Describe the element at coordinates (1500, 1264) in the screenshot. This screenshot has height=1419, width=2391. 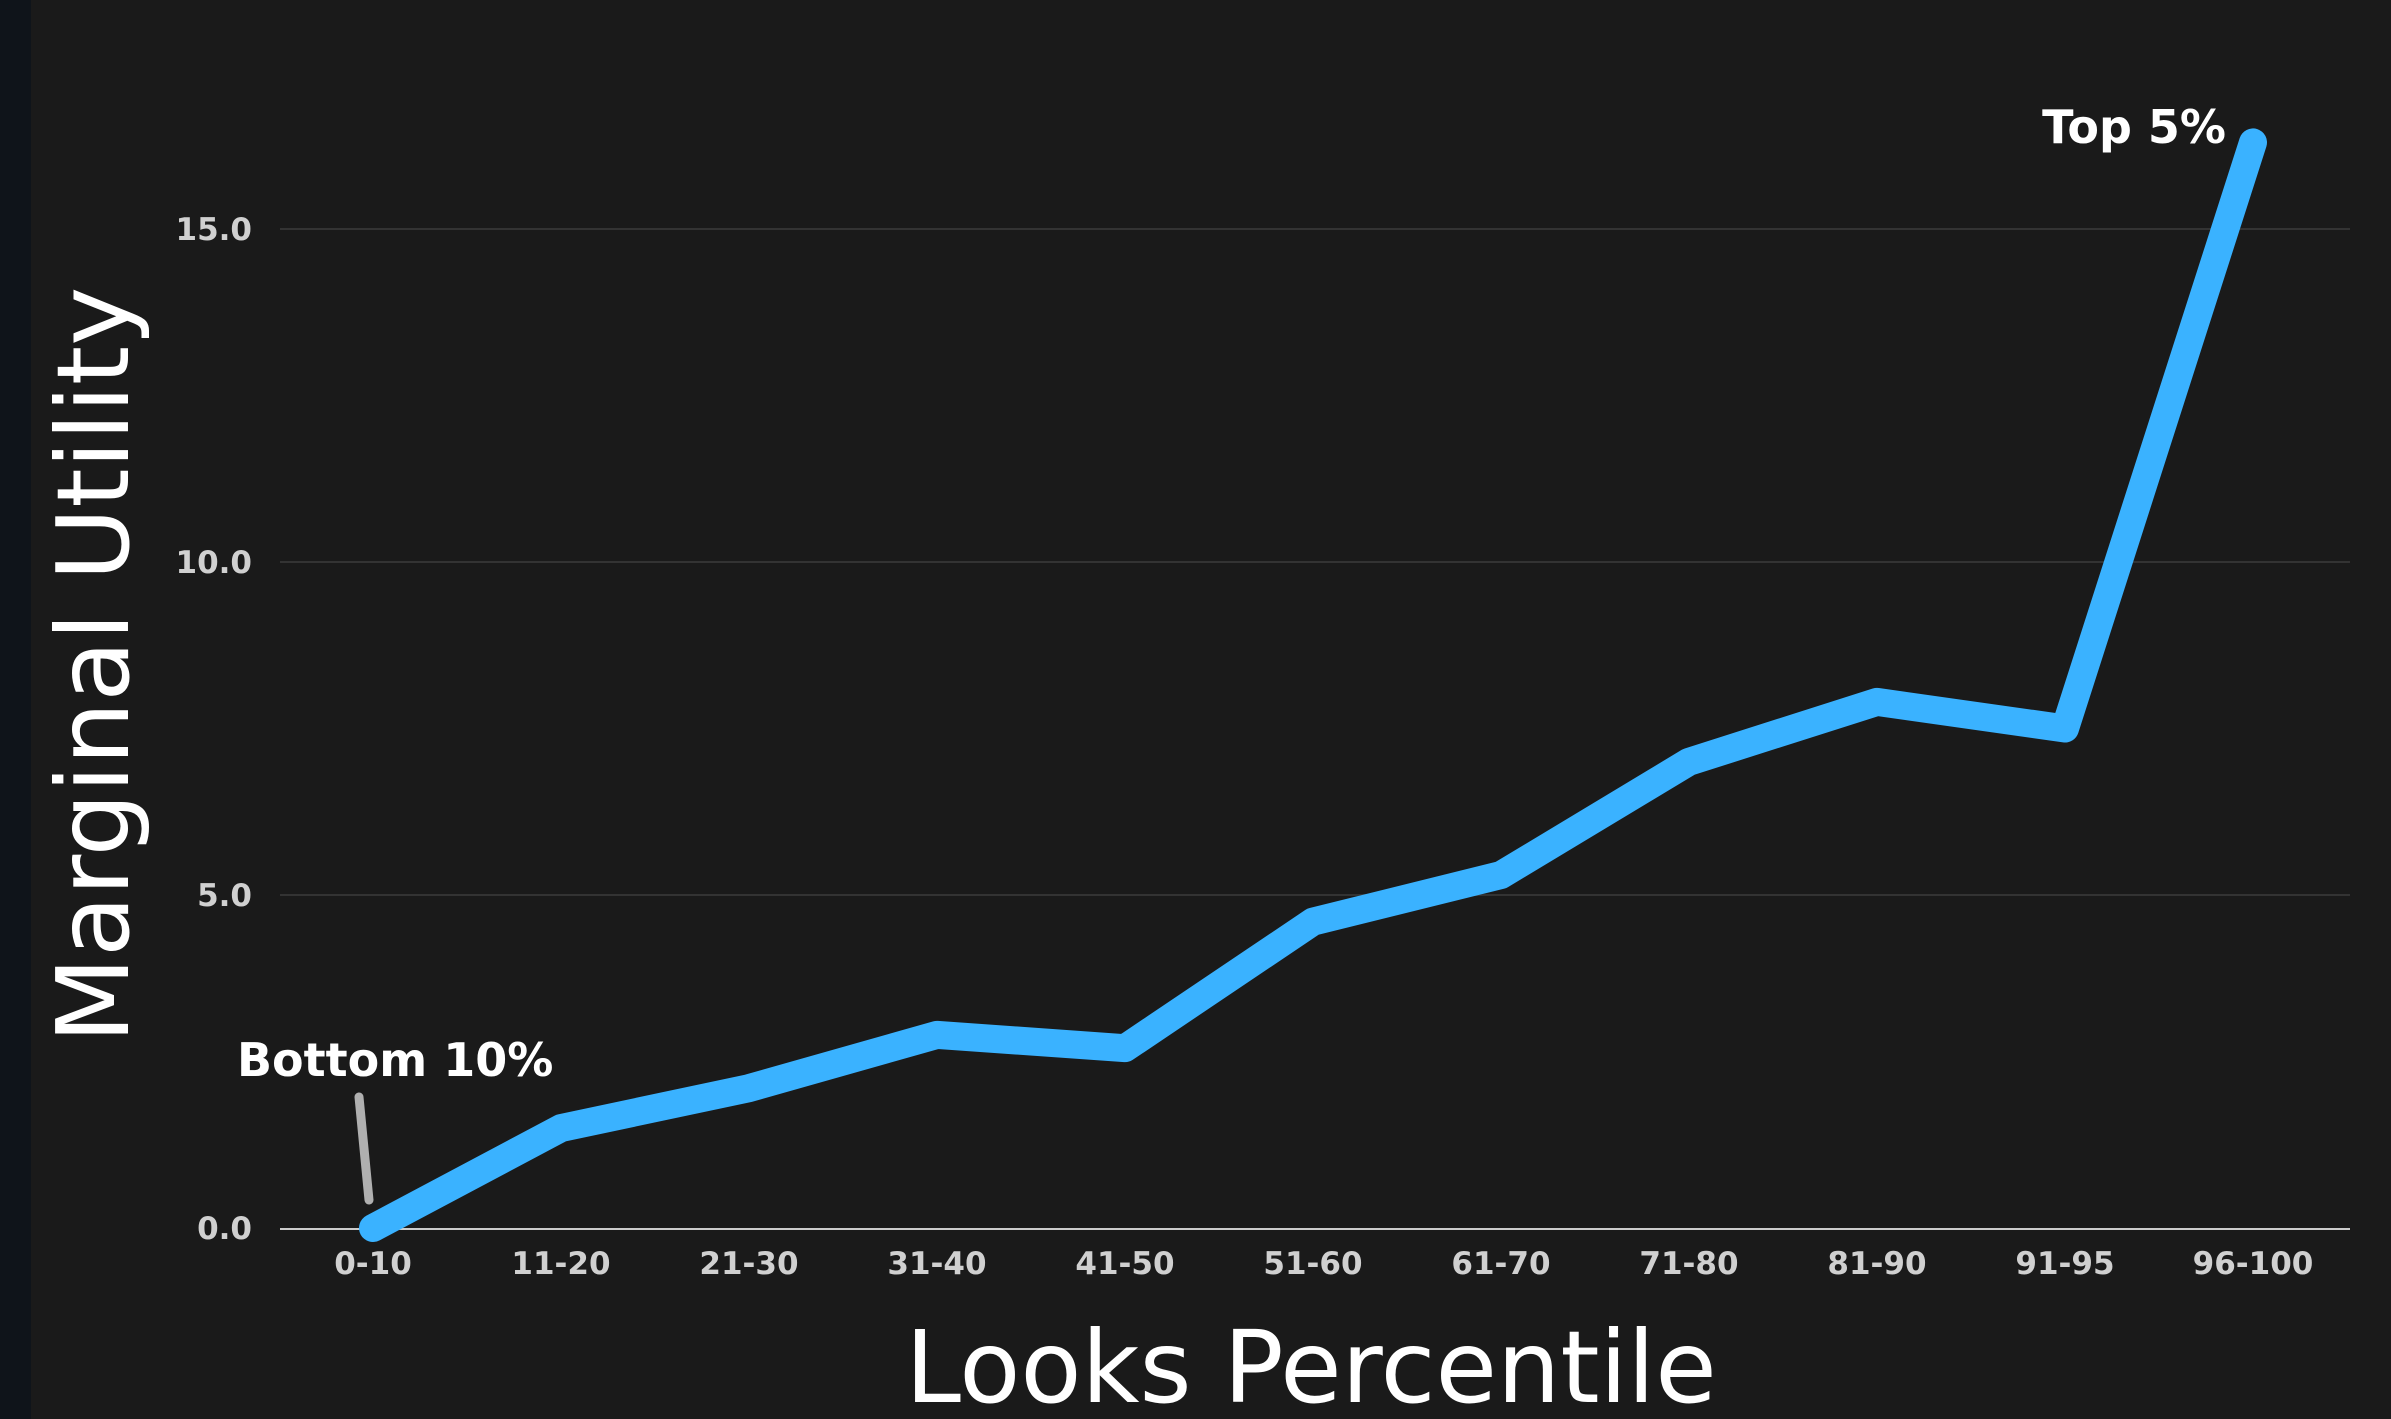
I see `x-tick-label: 61-70` at that location.